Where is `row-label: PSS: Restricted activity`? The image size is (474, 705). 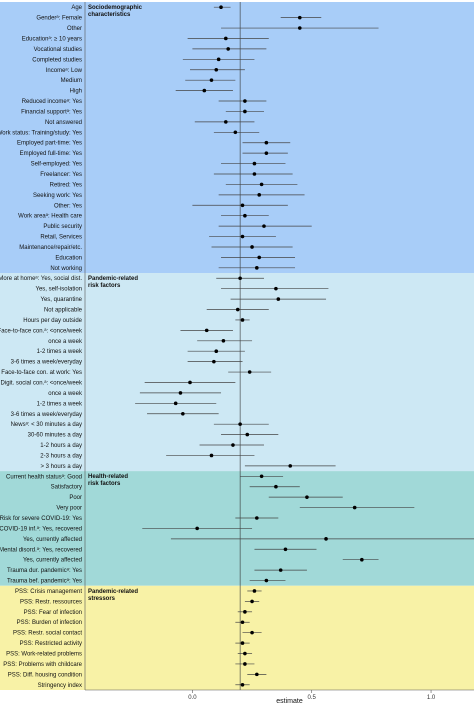 row-label: PSS: Restricted activity is located at coordinates (51, 644).